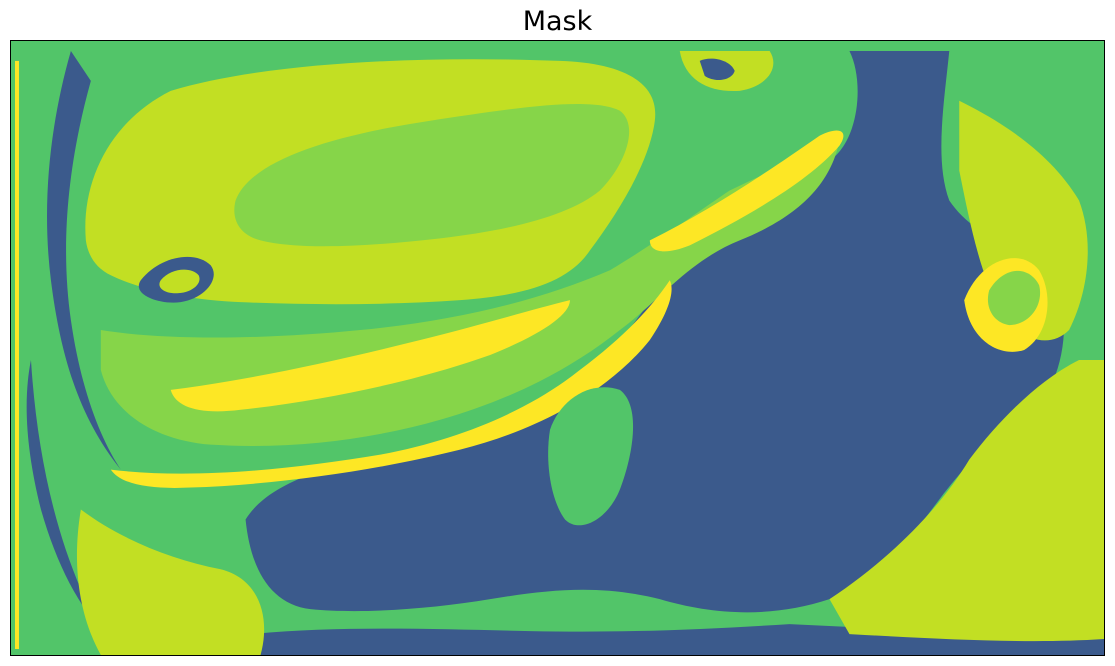 The width and height of the screenshot is (1115, 666). Describe the element at coordinates (170, 582) in the screenshot. I see `region-lime-lower-left` at that location.